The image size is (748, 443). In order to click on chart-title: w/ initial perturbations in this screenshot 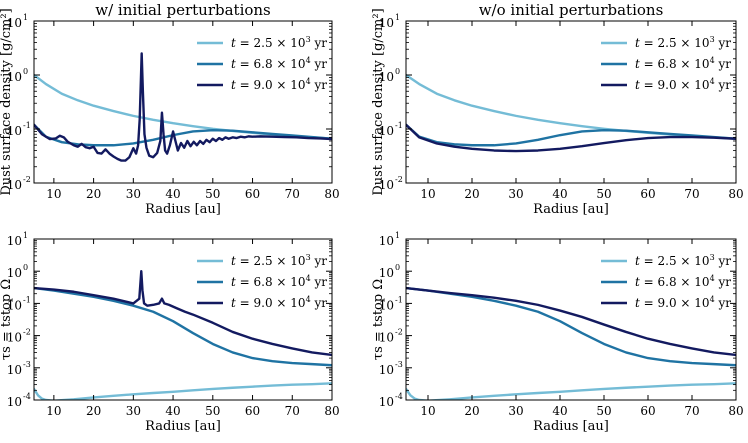, I will do `click(183, 10)`.